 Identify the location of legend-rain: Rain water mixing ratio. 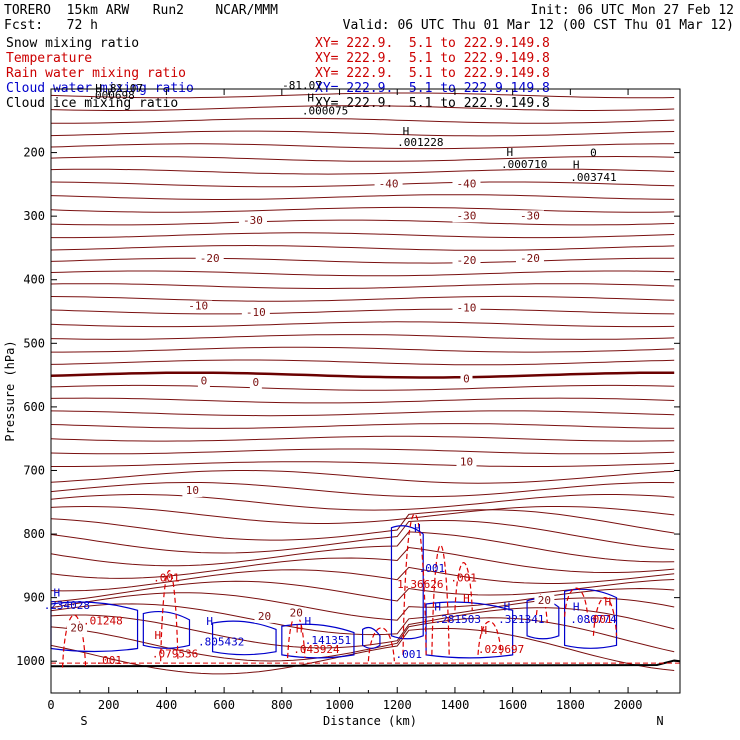
(96, 73).